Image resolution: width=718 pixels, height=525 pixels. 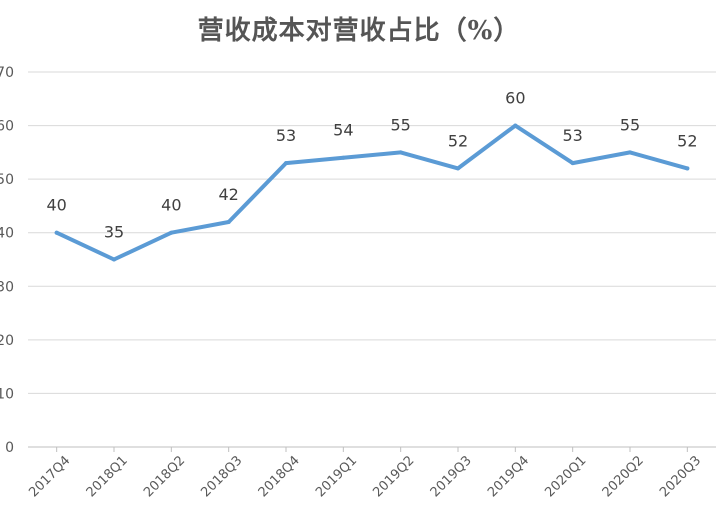 I want to click on x-tick-label: 2019Q1, so click(x=336, y=476).